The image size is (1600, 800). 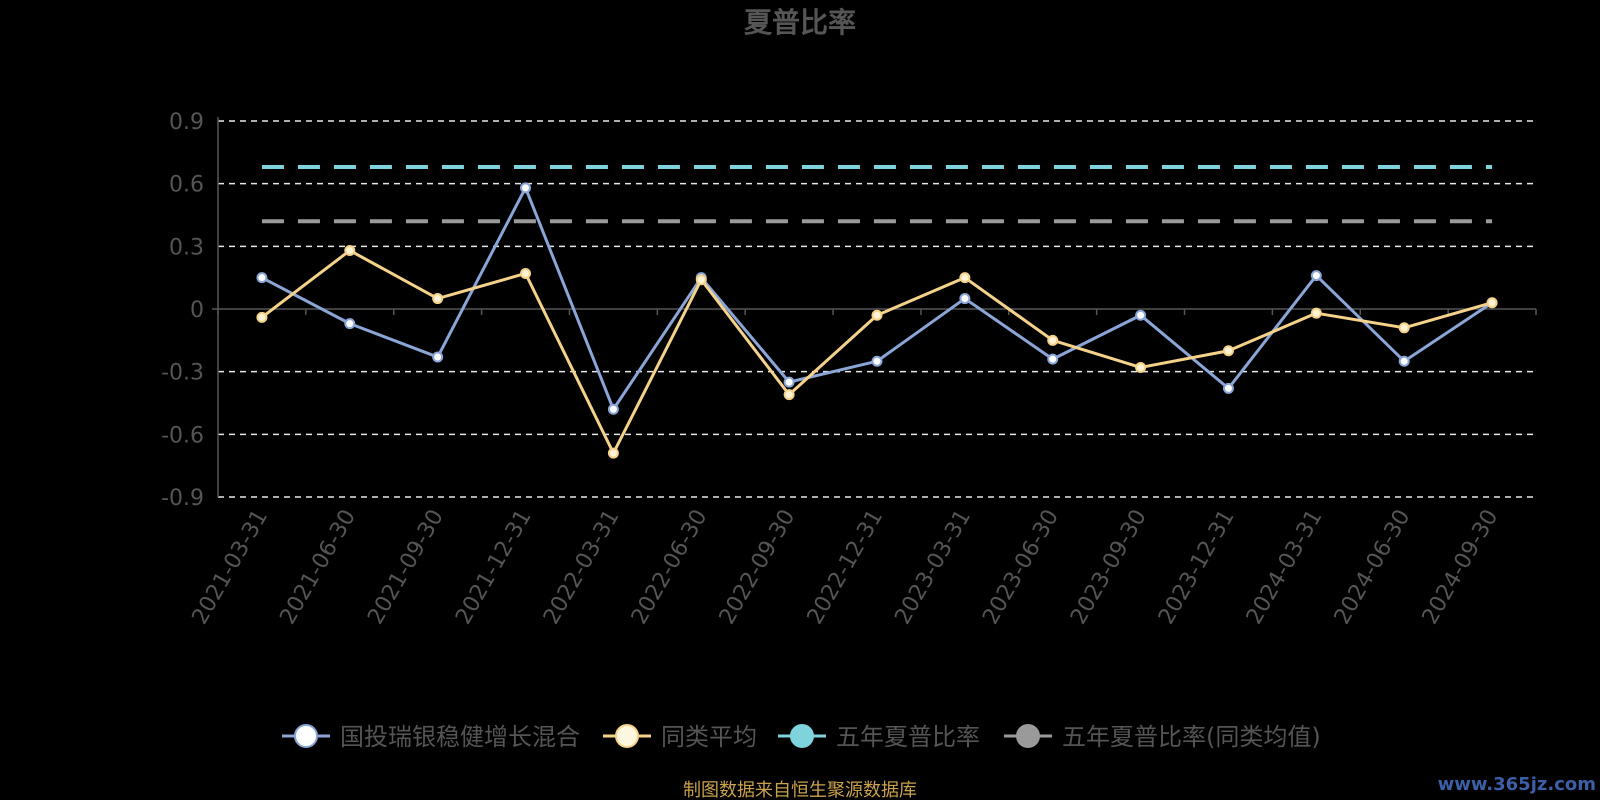 What do you see at coordinates (758, 567) in the screenshot?
I see `x-tick-label: 2022-09-30` at bounding box center [758, 567].